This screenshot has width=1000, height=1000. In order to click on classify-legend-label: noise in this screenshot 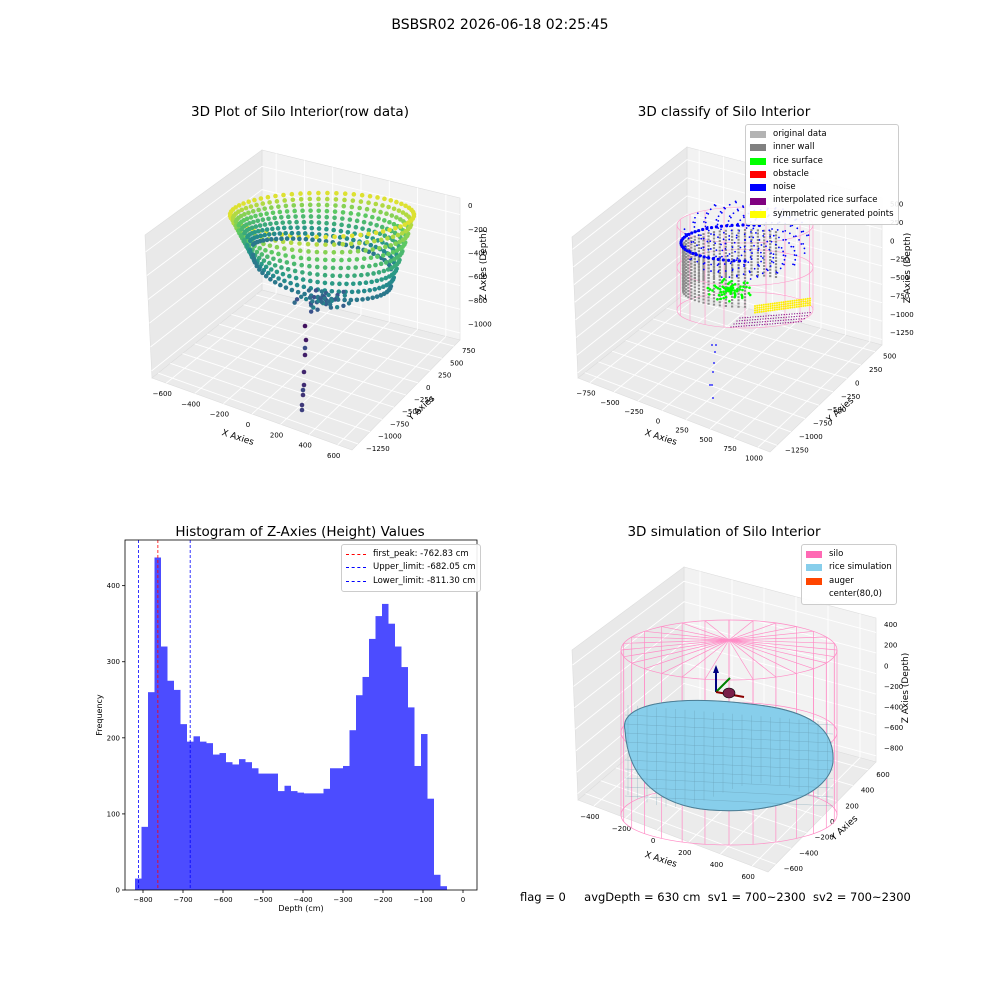, I will do `click(784, 187)`.